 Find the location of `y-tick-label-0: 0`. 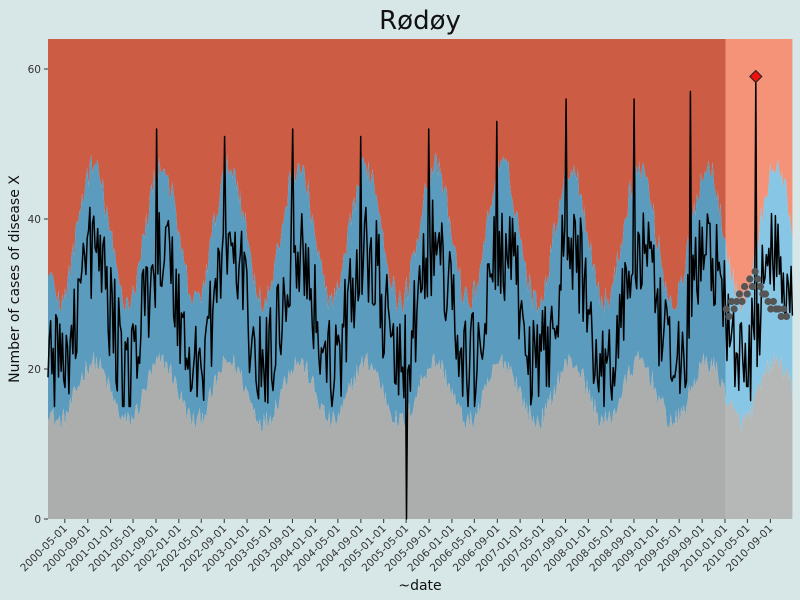

y-tick-label-0: 0 is located at coordinates (37, 520).